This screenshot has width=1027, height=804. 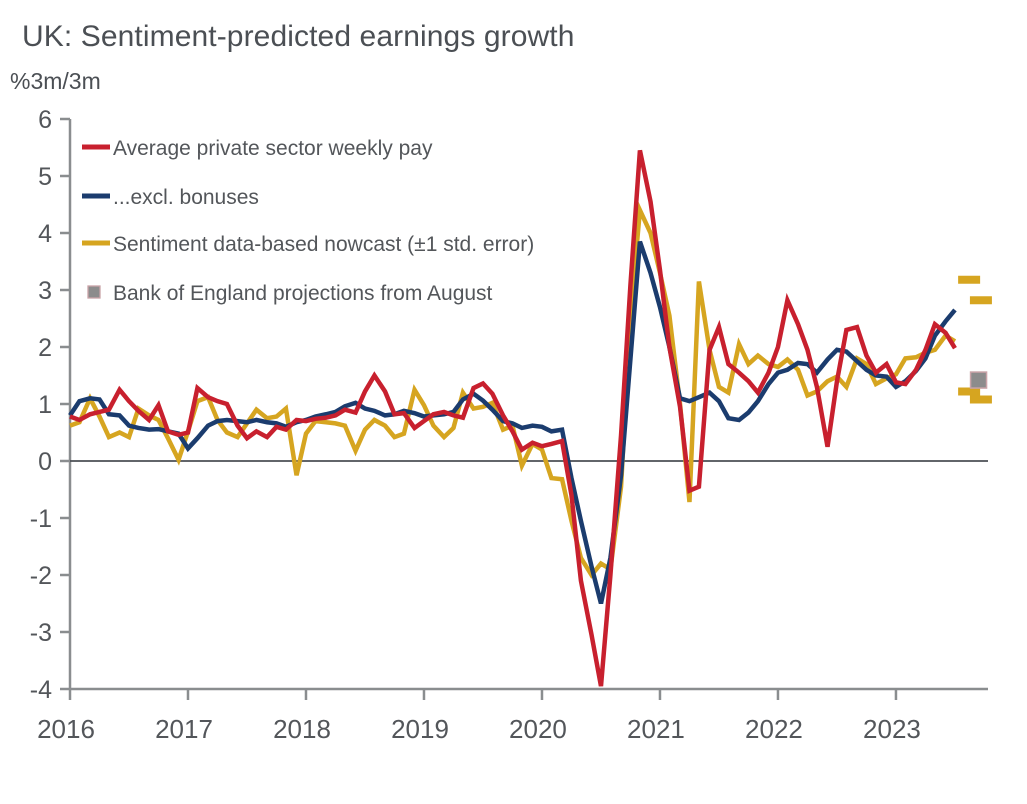 What do you see at coordinates (45, 177) in the screenshot?
I see `y-tick-label: 5` at bounding box center [45, 177].